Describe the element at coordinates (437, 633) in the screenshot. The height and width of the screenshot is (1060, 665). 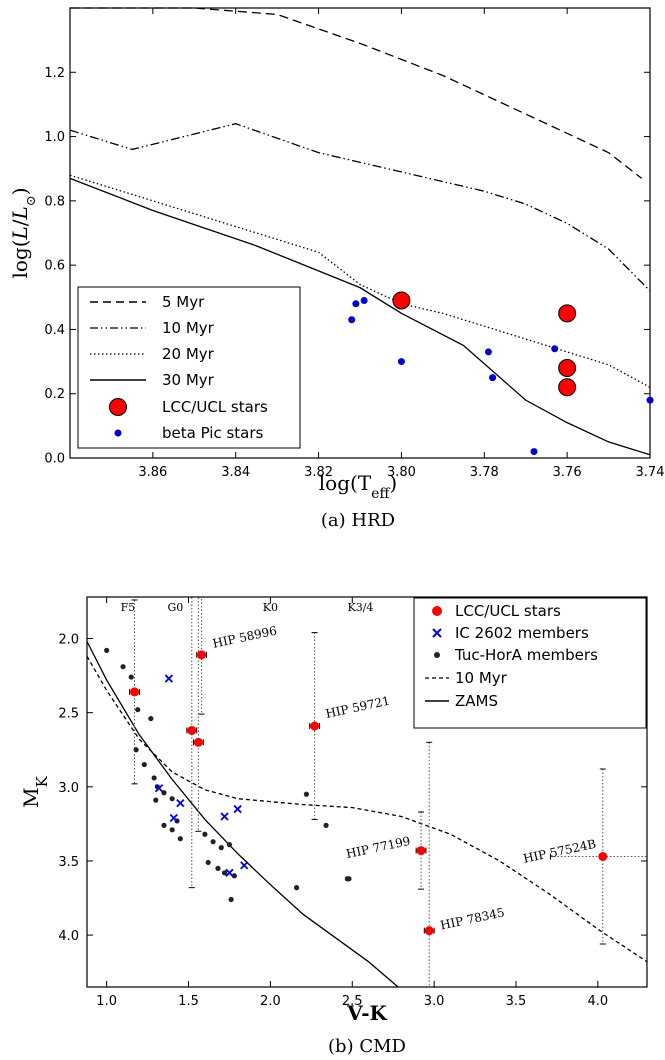
I see `legend-cmd-ic2602-marker` at that location.